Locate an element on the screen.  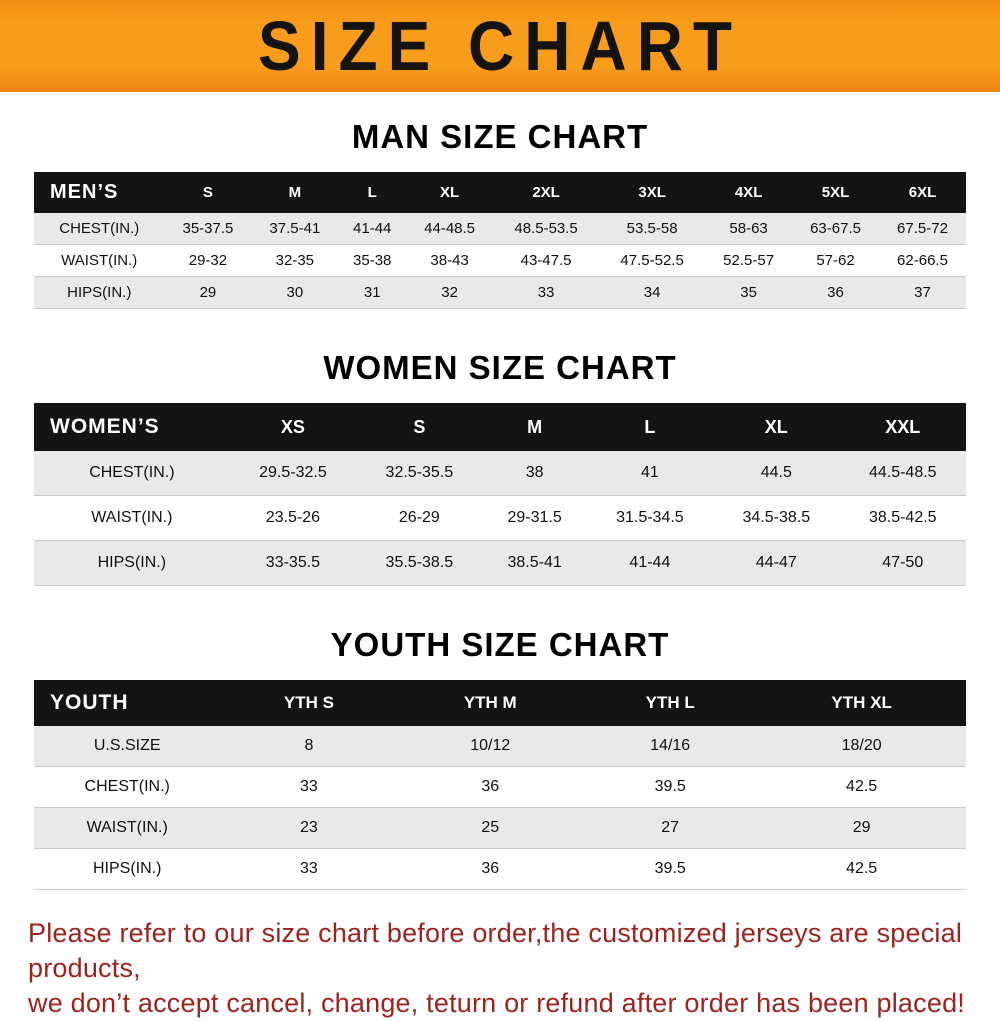
size-value: 63-67.5 is located at coordinates (835, 228).